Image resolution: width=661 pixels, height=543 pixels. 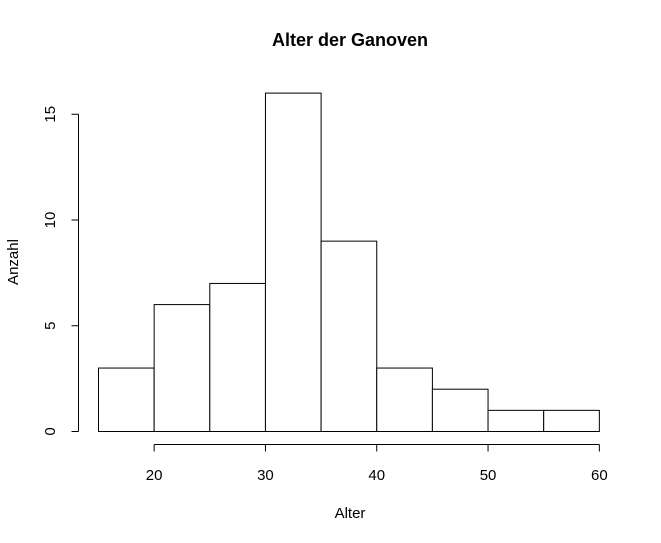 What do you see at coordinates (13, 262) in the screenshot?
I see `y-axis-label: Anzahl` at bounding box center [13, 262].